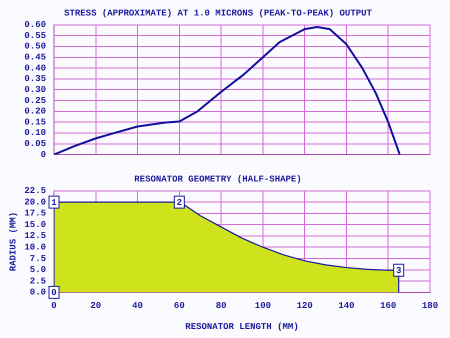 This screenshot has width=450, height=338. I want to click on y-tick-label: 7.5, so click(38, 259).